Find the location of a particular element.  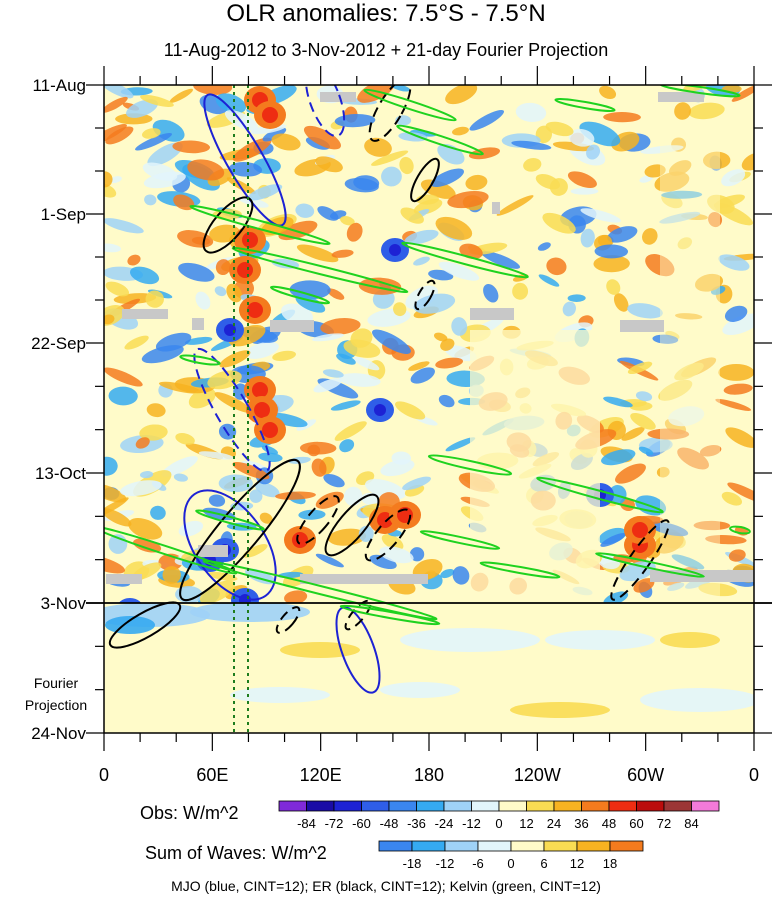

colorbar-tick-label: 24 is located at coordinates (554, 823).